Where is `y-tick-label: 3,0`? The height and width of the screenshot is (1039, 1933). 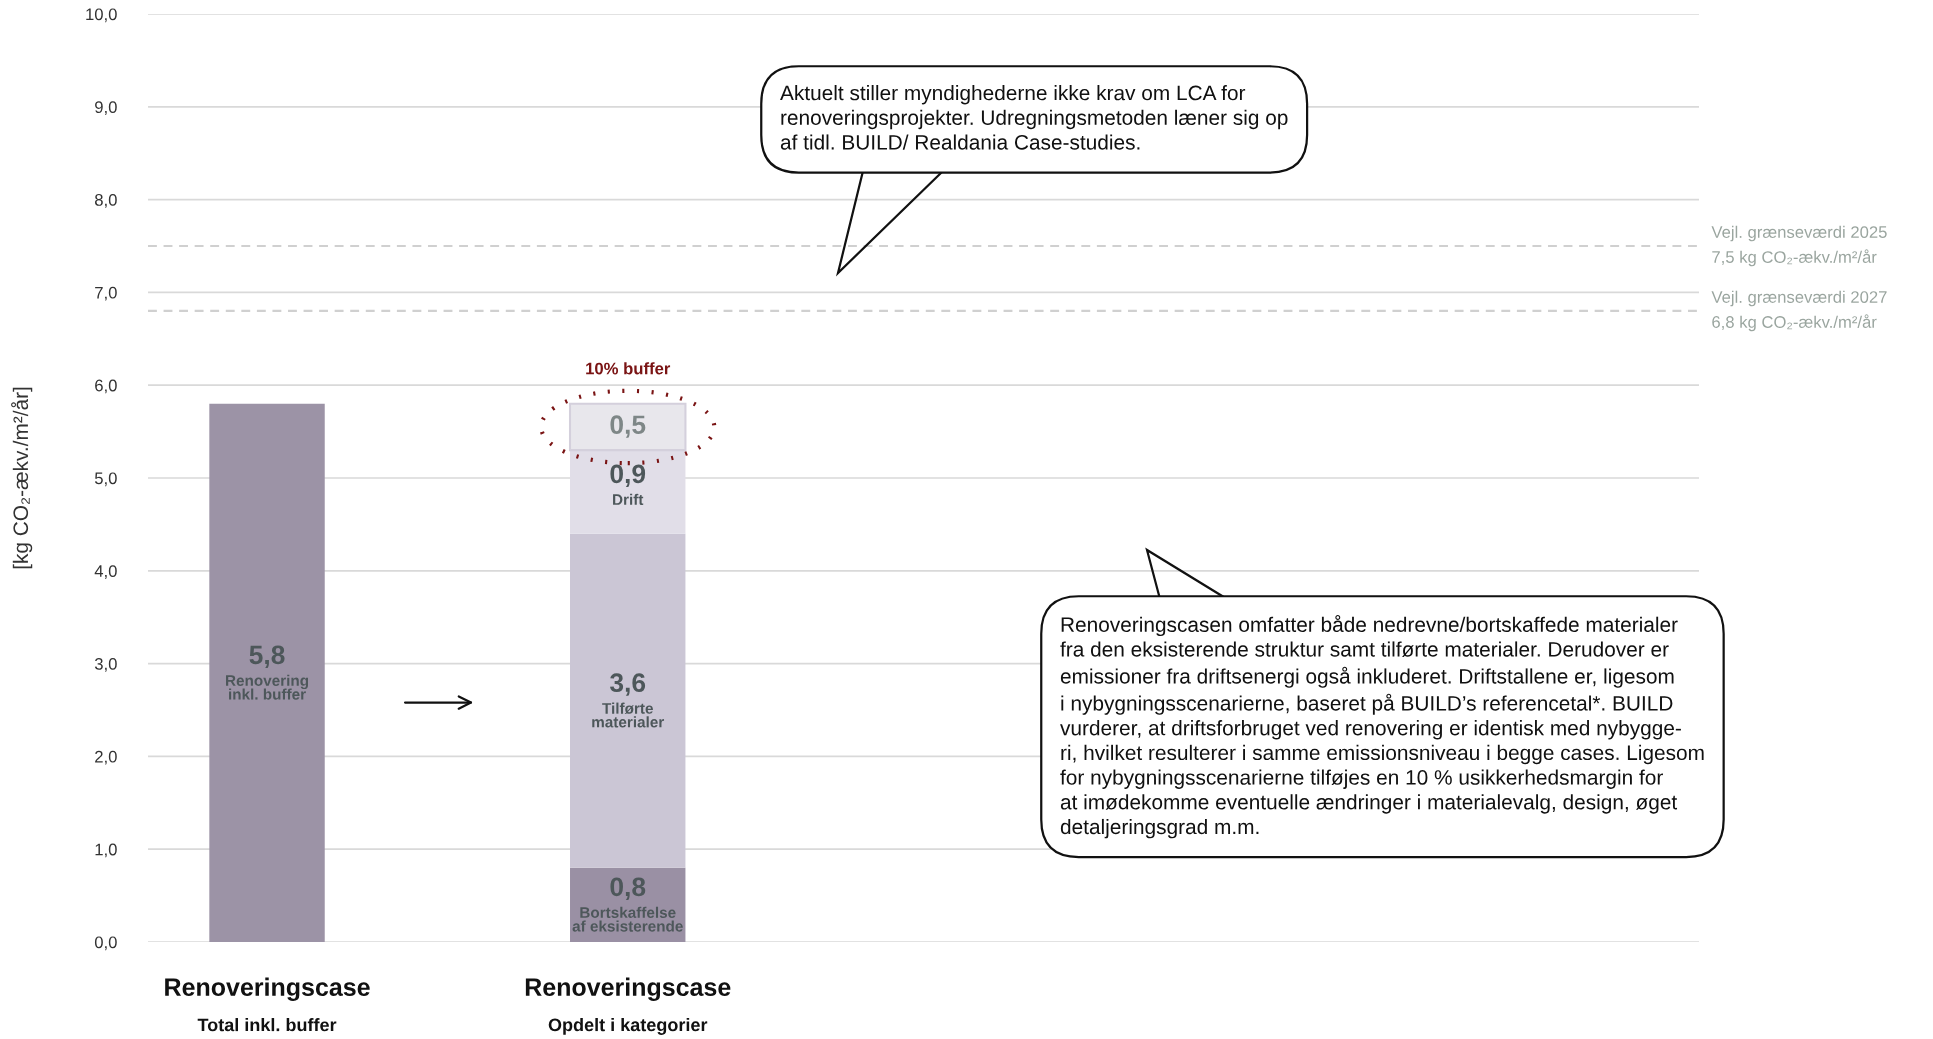 y-tick-label: 3,0 is located at coordinates (105, 665).